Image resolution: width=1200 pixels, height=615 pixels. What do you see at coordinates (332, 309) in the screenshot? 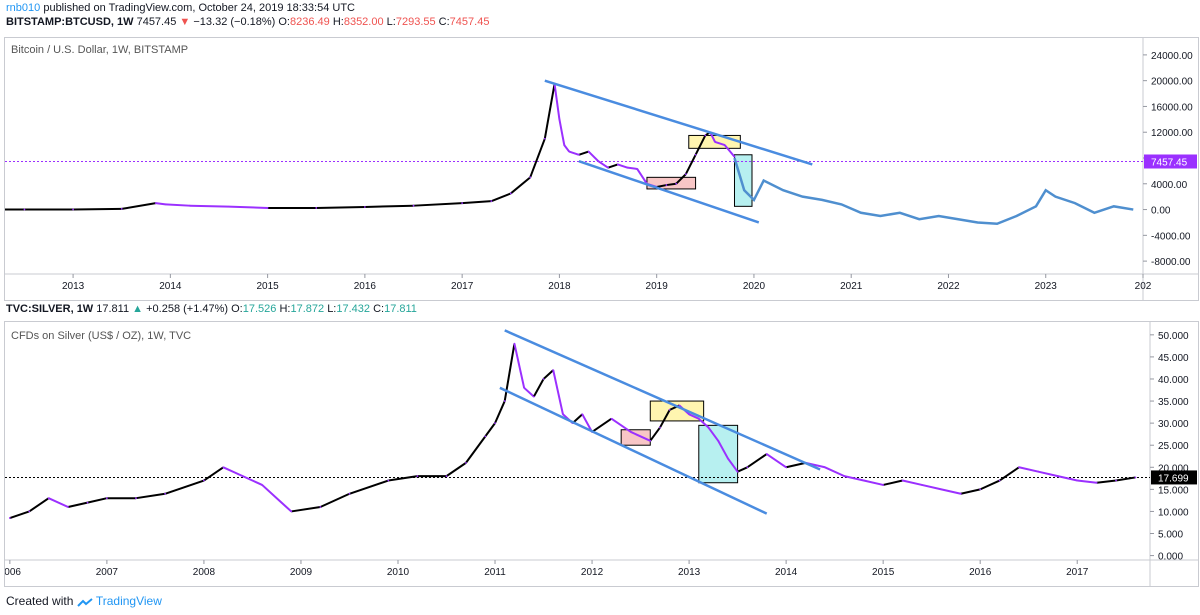
I see `silver-low-label: L:` at bounding box center [332, 309].